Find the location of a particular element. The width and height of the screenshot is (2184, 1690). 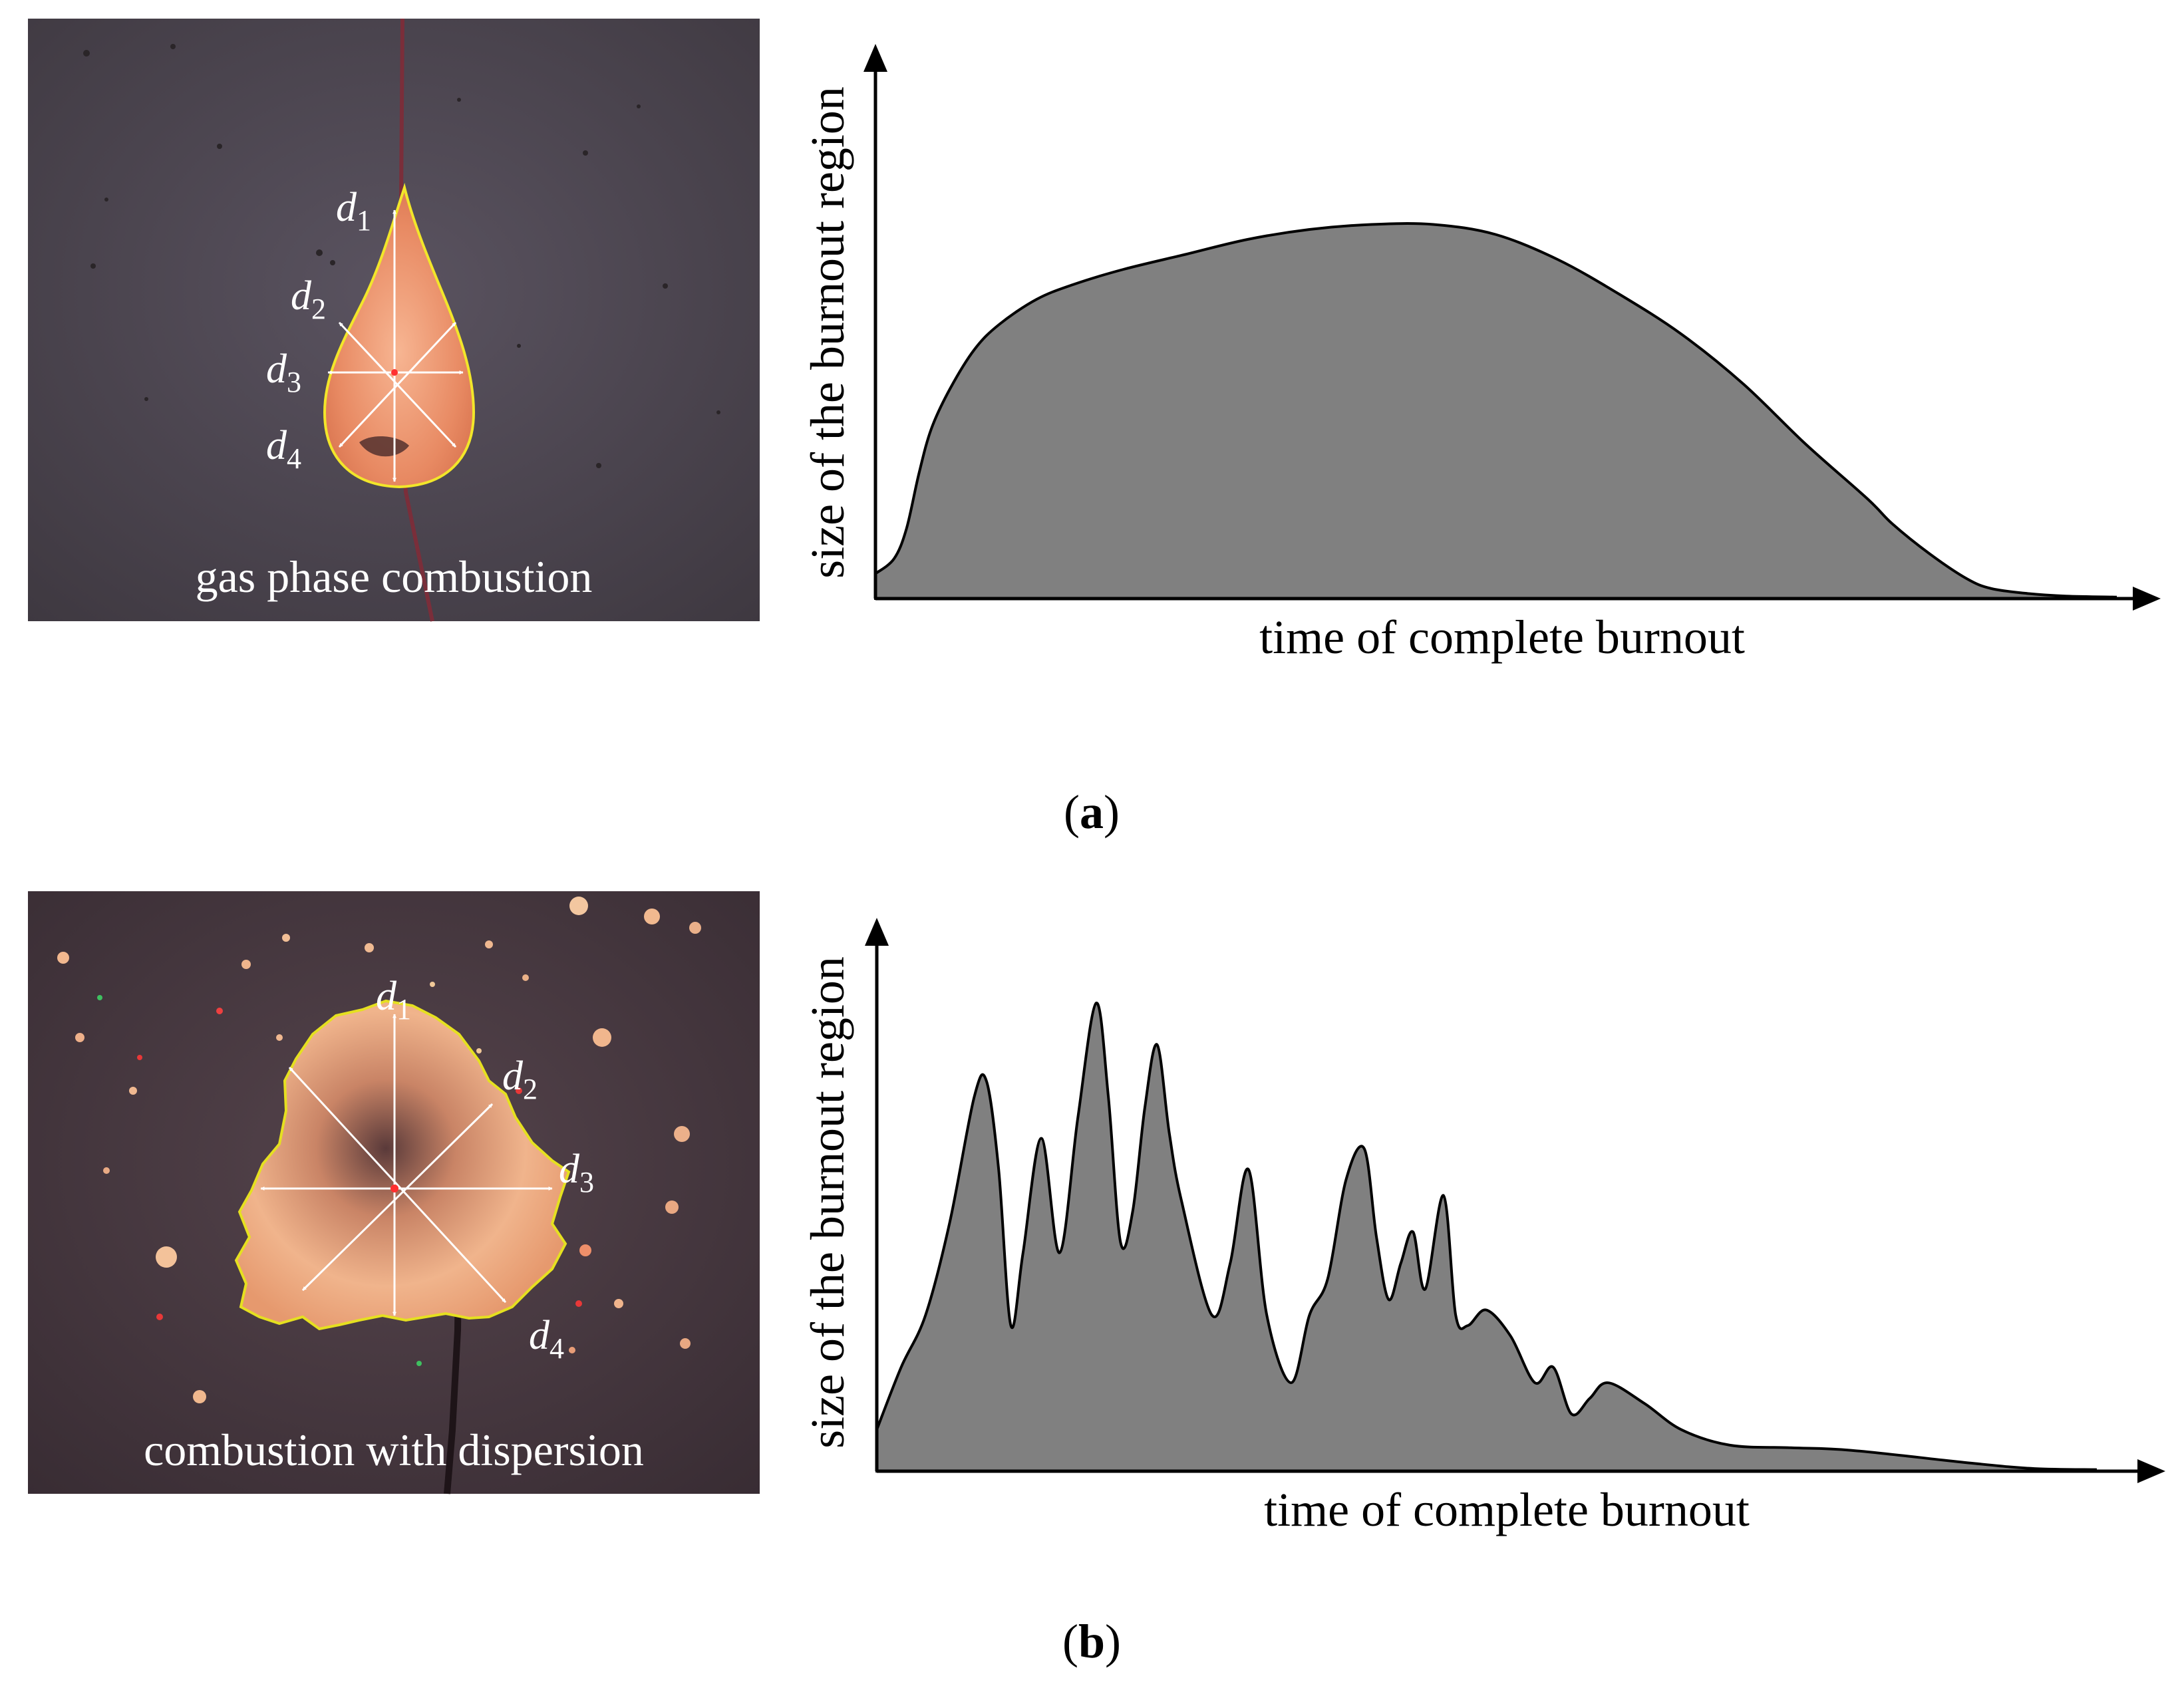

photo-b-sparks is located at coordinates (379, 1150).